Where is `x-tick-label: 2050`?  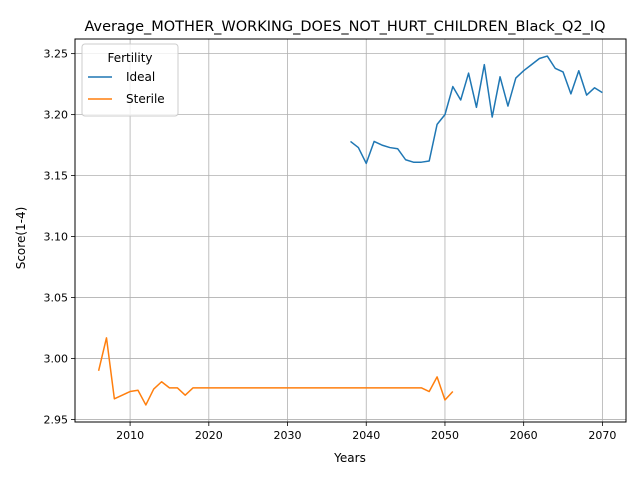
x-tick-label: 2050 is located at coordinates (445, 435).